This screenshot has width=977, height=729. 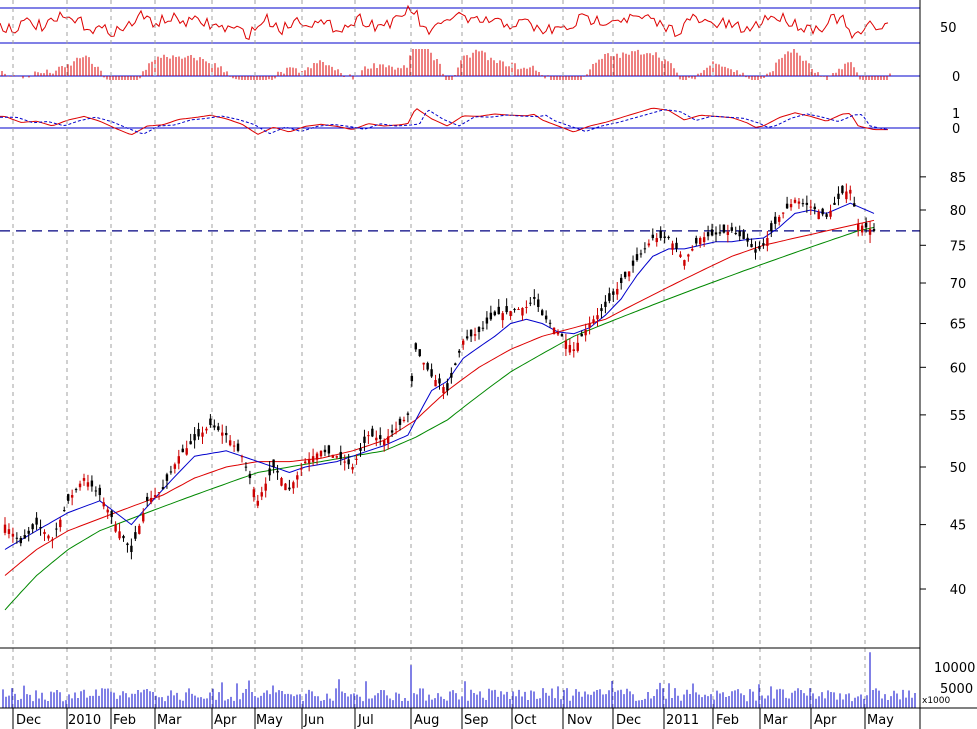 What do you see at coordinates (169, 720) in the screenshot?
I see `x-tick-label: Mar` at bounding box center [169, 720].